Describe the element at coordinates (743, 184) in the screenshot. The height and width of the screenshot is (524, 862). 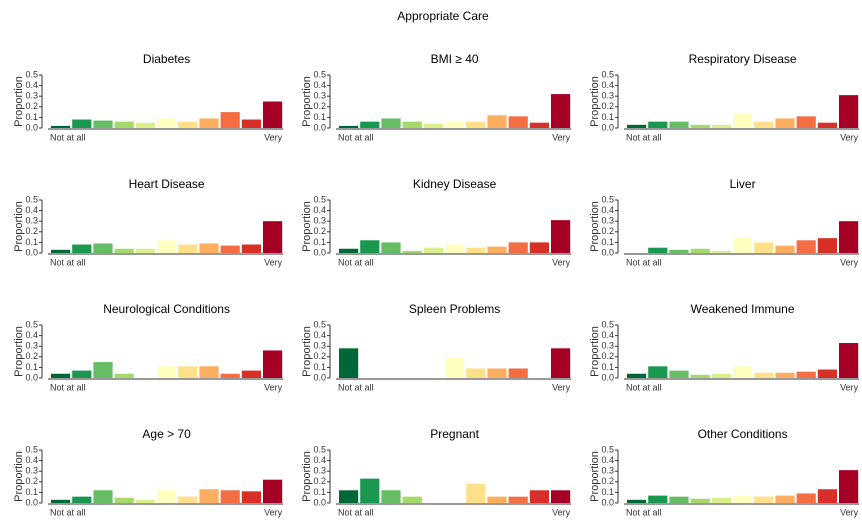
I see `panel-title: Liver` at that location.